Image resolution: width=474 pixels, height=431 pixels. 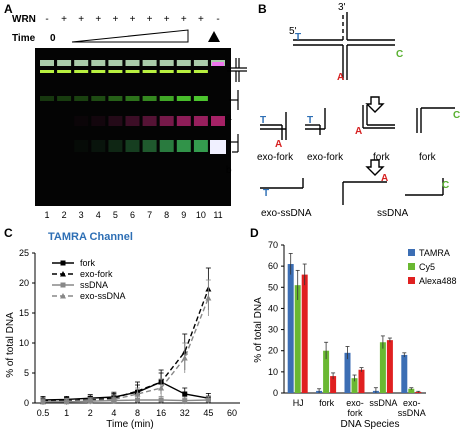 What do you see at coordinates (47, 215) in the screenshot?
I see `lane-number: 1` at bounding box center [47, 215].